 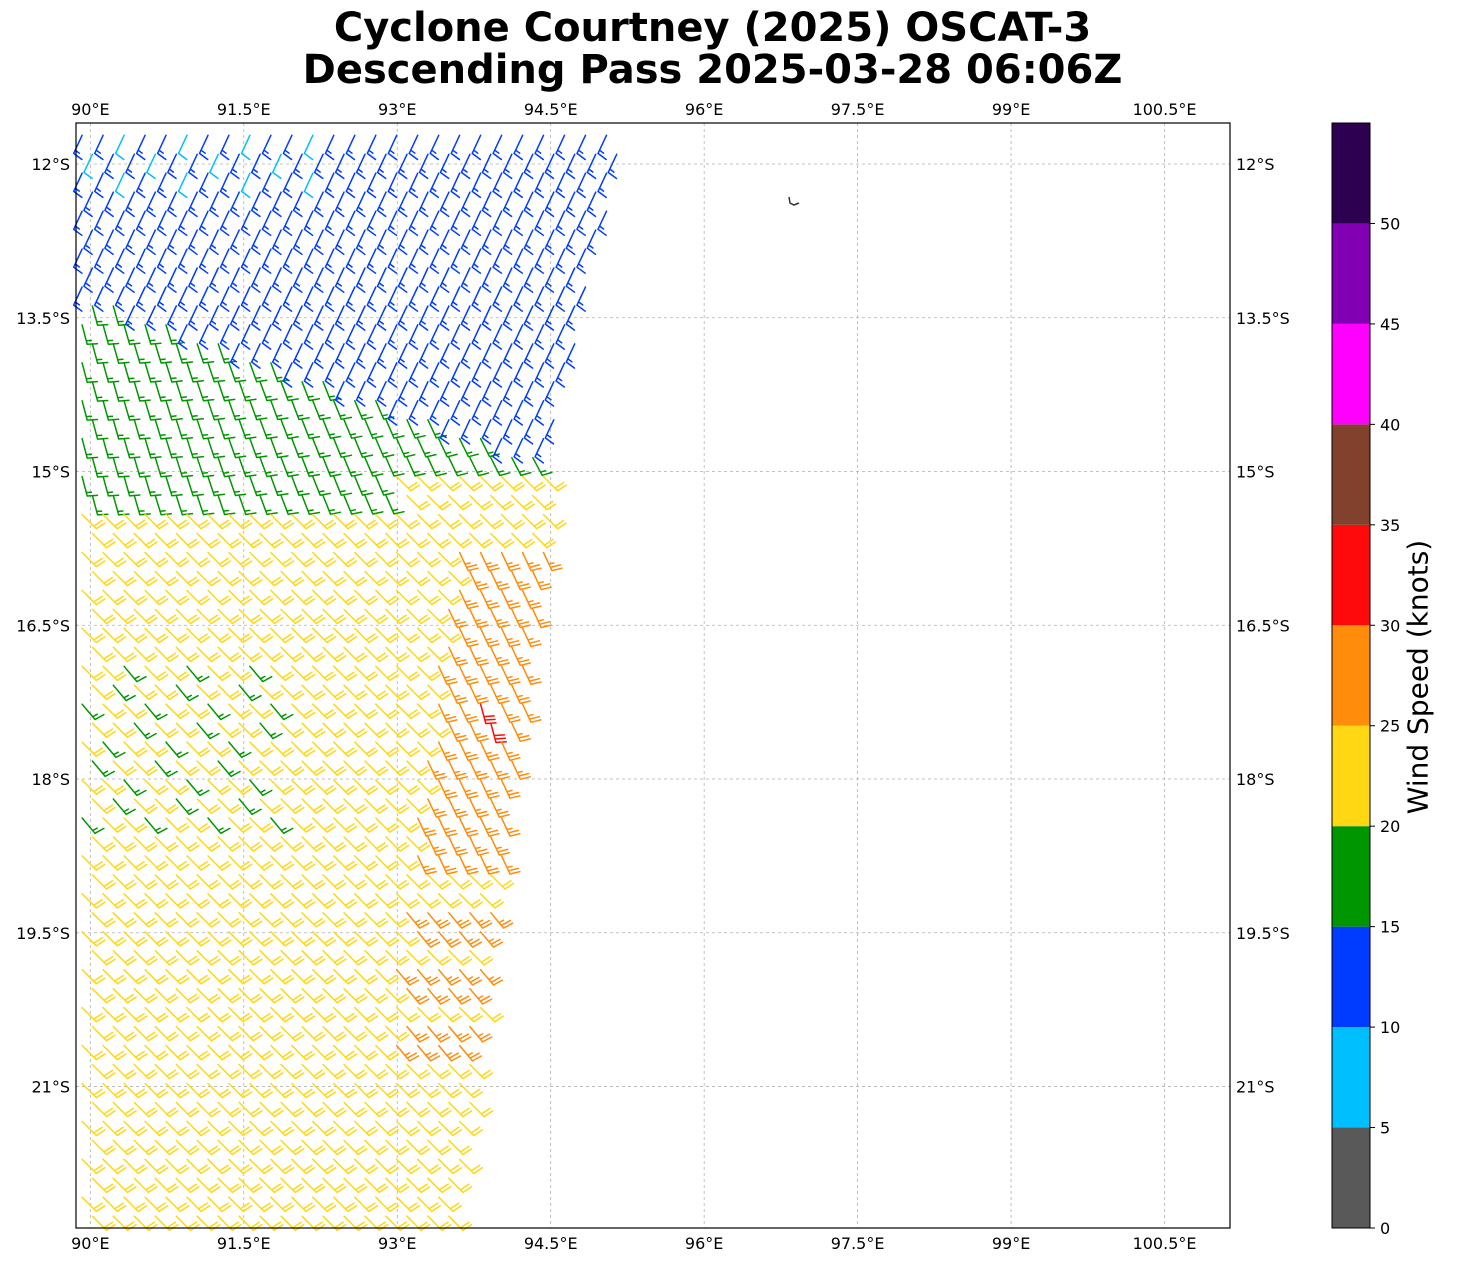 What do you see at coordinates (858, 1243) in the screenshot?
I see `lon-tick-label-bottom: 97.5°E` at bounding box center [858, 1243].